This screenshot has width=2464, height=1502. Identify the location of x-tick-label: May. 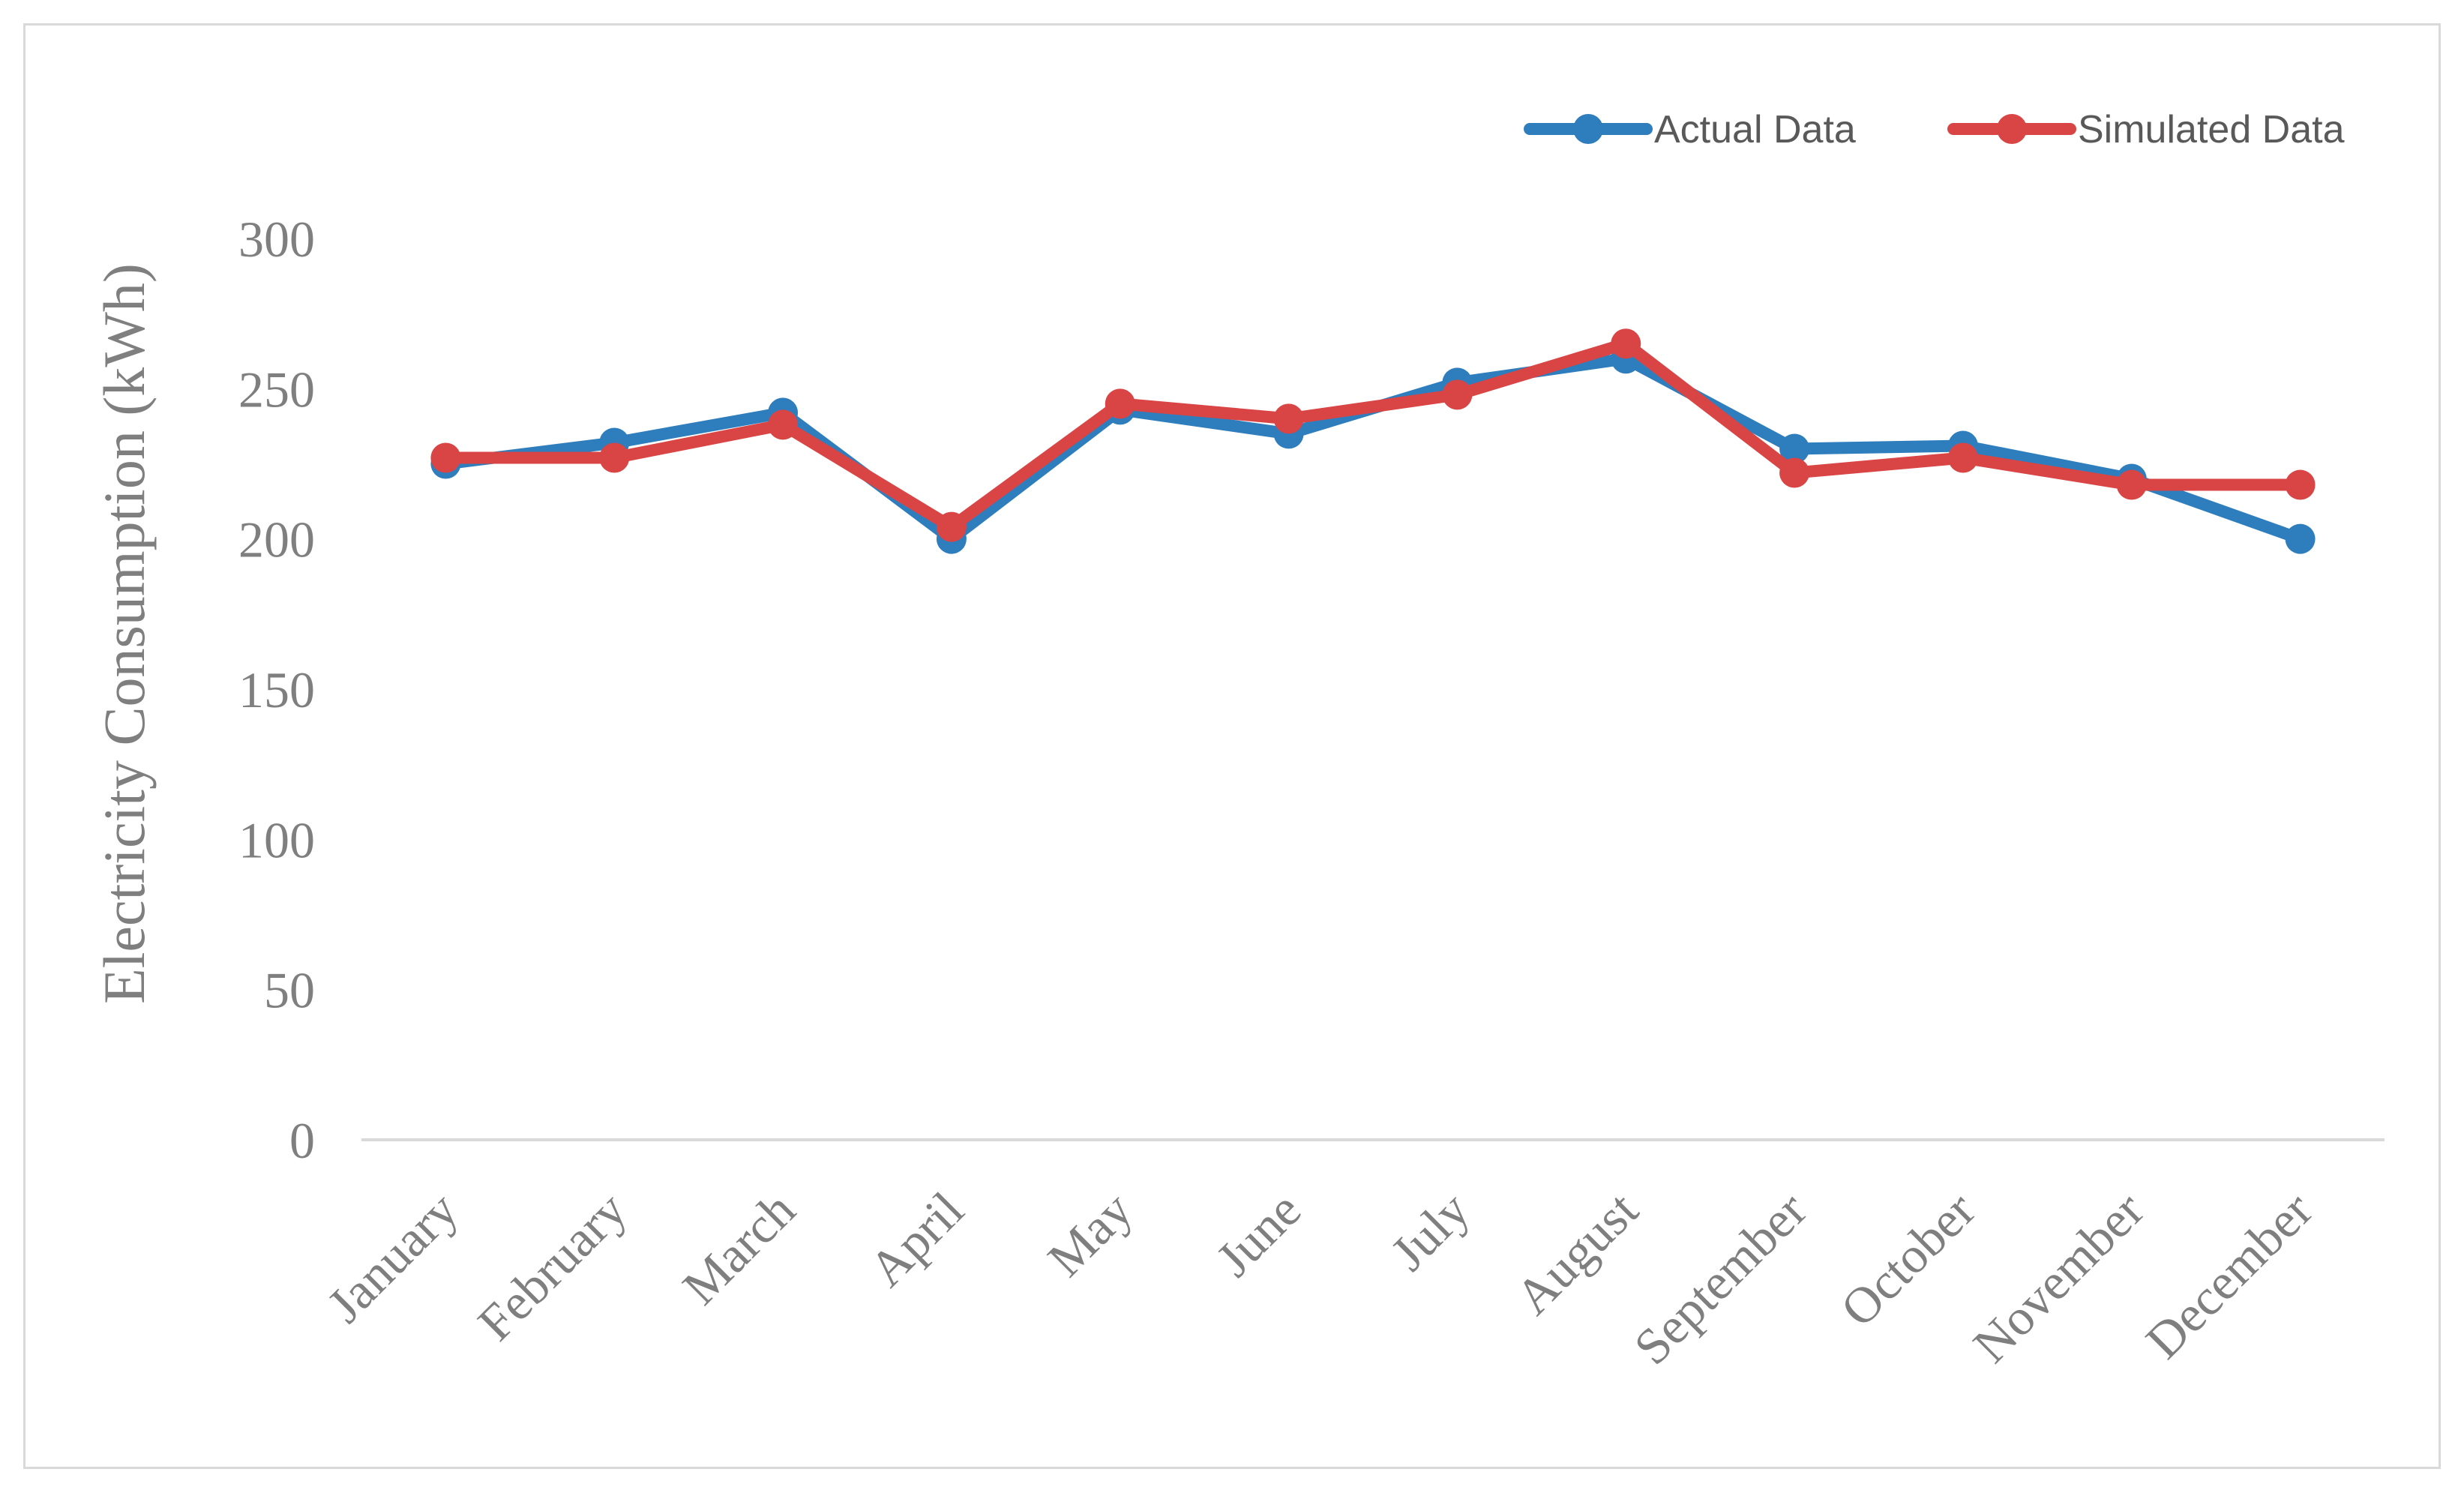
(1089, 1234).